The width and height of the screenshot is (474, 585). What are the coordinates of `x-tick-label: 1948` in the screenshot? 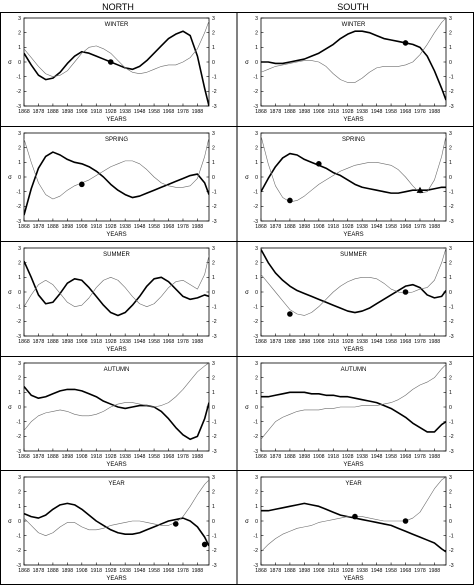 It's located at (140, 457).